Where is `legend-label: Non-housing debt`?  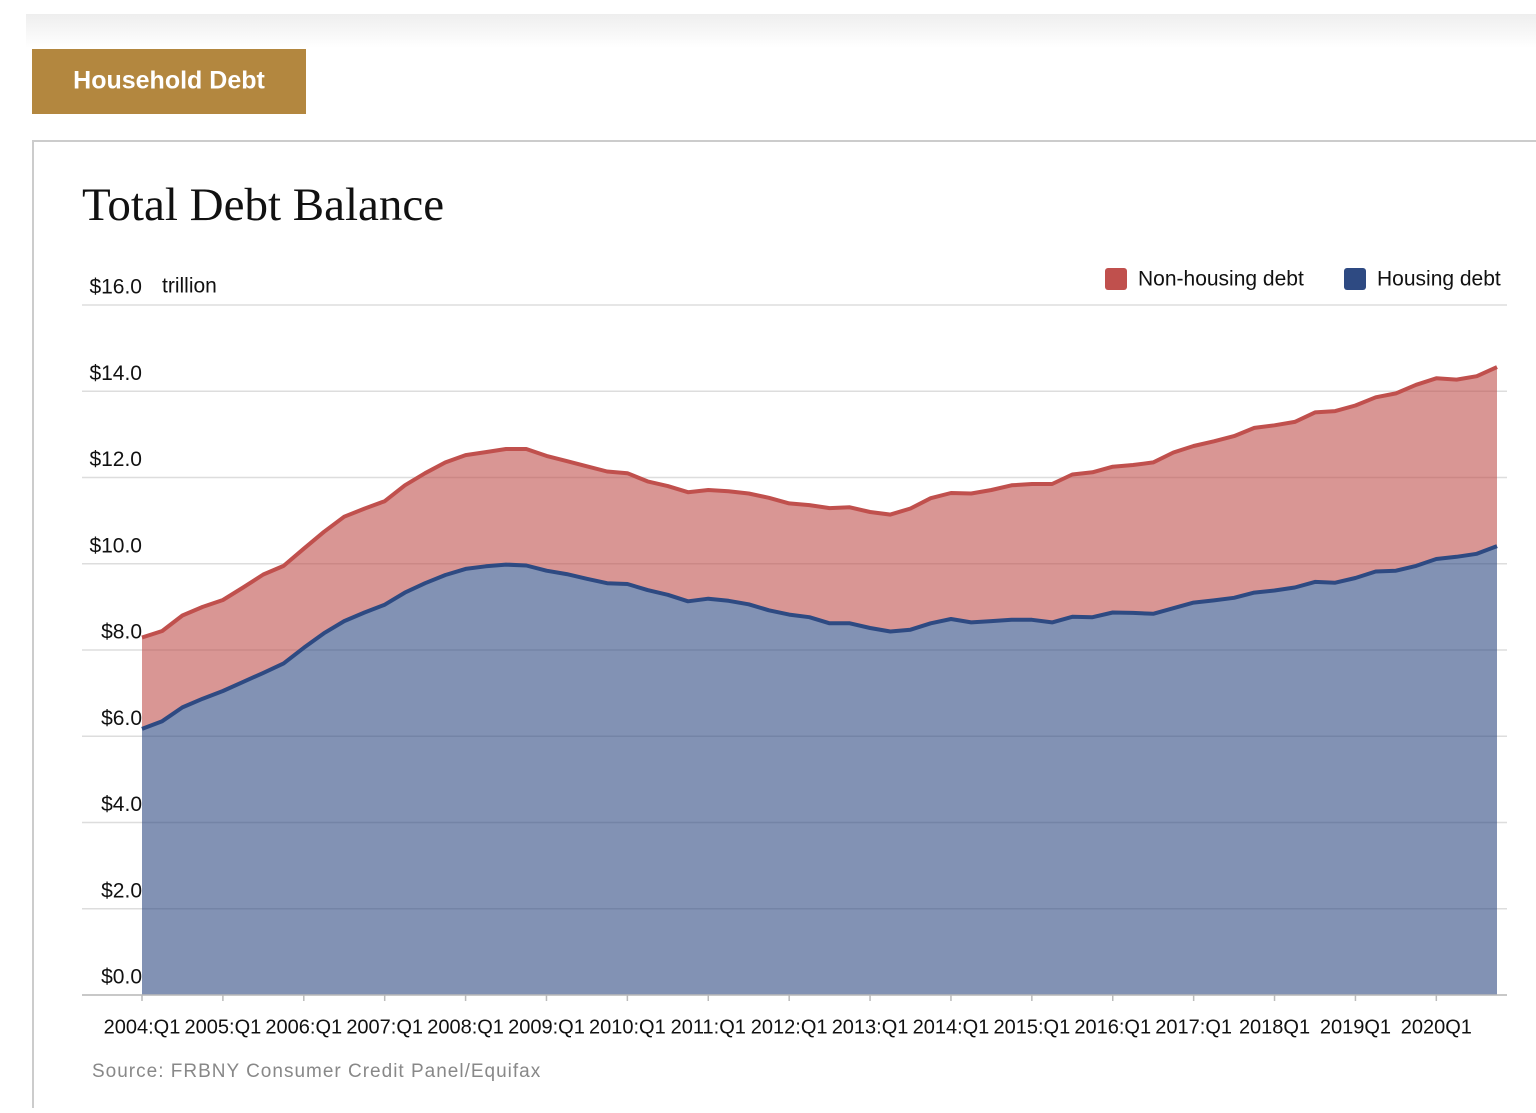
legend-label: Non-housing debt is located at coordinates (1221, 279).